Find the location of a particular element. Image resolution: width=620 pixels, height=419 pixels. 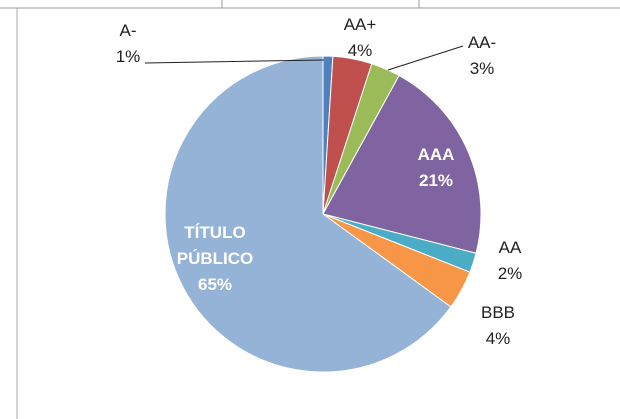

pie-slice is located at coordinates (402, 164).